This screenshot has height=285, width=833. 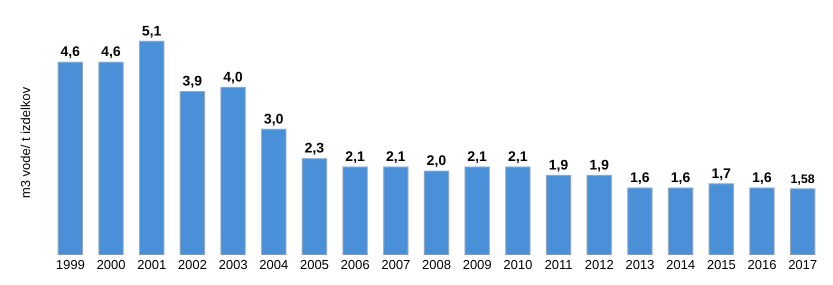 What do you see at coordinates (436, 264) in the screenshot?
I see `x-tick-label: 2008` at bounding box center [436, 264].